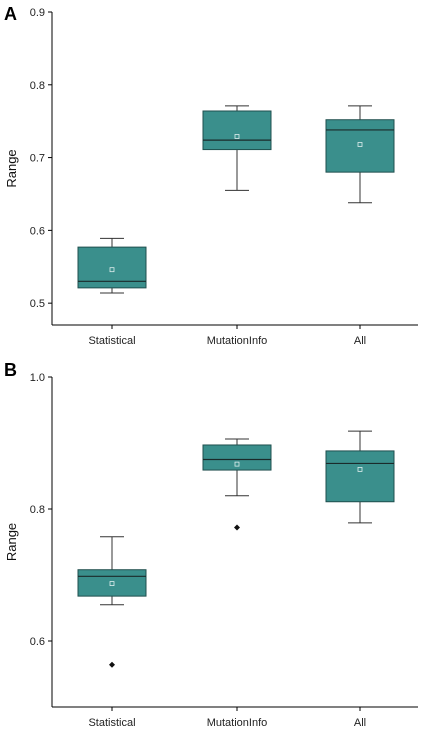 The image size is (429, 729). I want to click on y-tick-label: 0.5, so click(37, 304).